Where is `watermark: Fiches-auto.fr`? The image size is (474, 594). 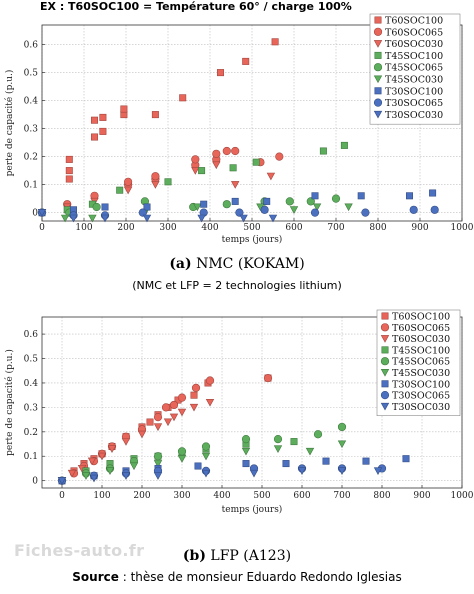 watermark: Fiches-auto.fr is located at coordinates (79, 550).